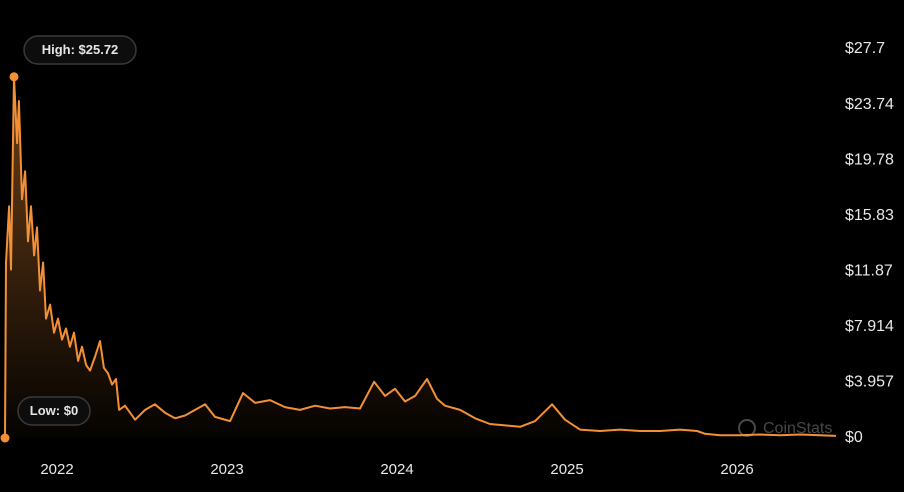 The image size is (904, 492). I want to click on x-tick-label: 2025, so click(566, 469).